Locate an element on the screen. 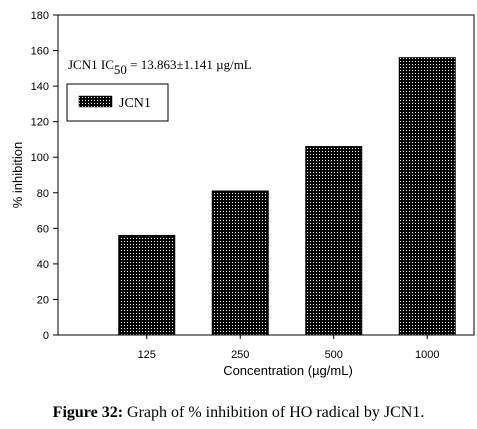 The image size is (477, 429). ic50-annotation: JCN1 IC50 = 13.863±1.141 µg/mL is located at coordinates (160, 67).